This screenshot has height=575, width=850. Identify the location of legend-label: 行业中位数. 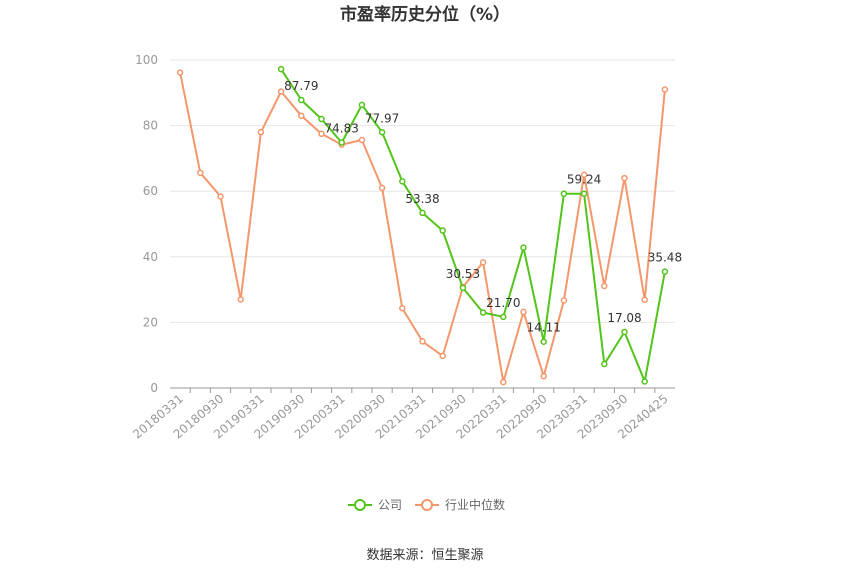
(475, 504).